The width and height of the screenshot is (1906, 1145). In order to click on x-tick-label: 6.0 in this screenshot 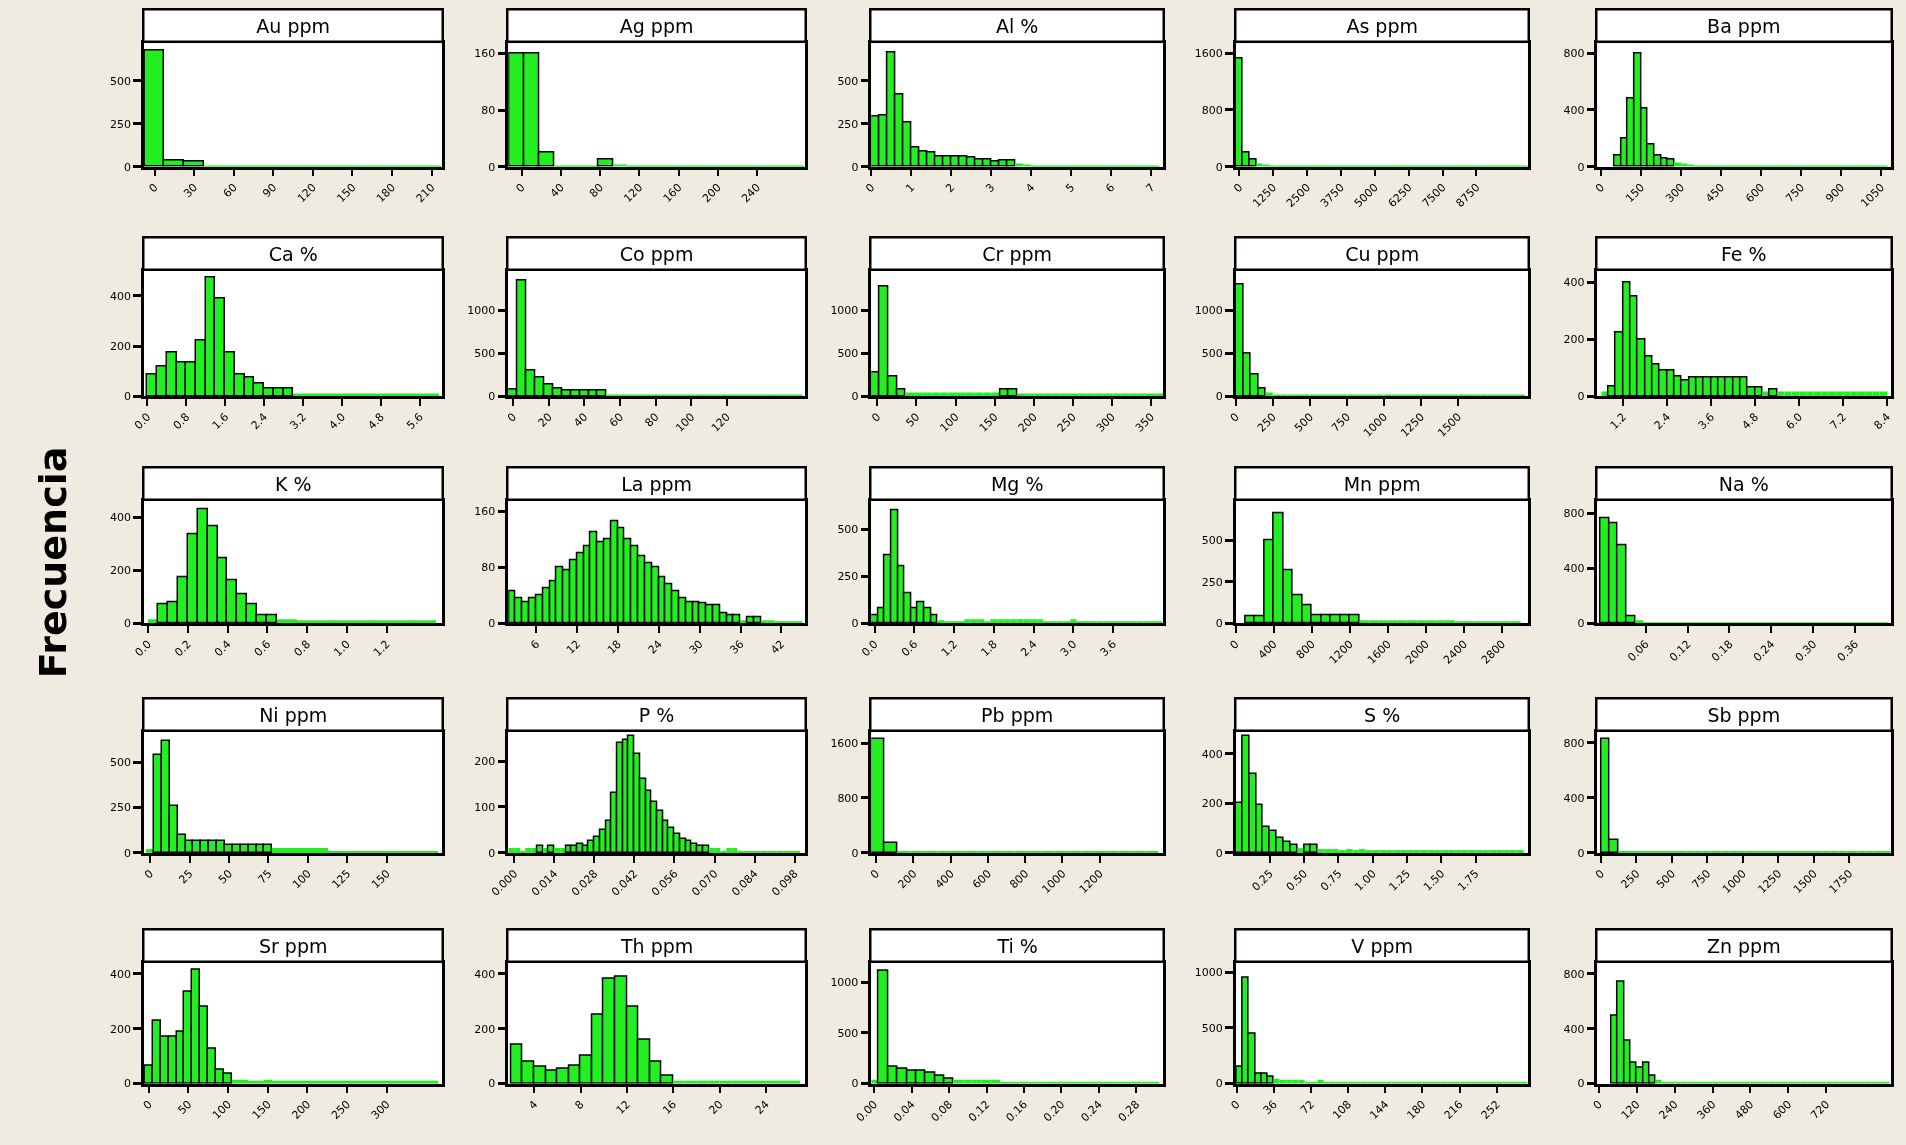, I will do `click(1794, 421)`.